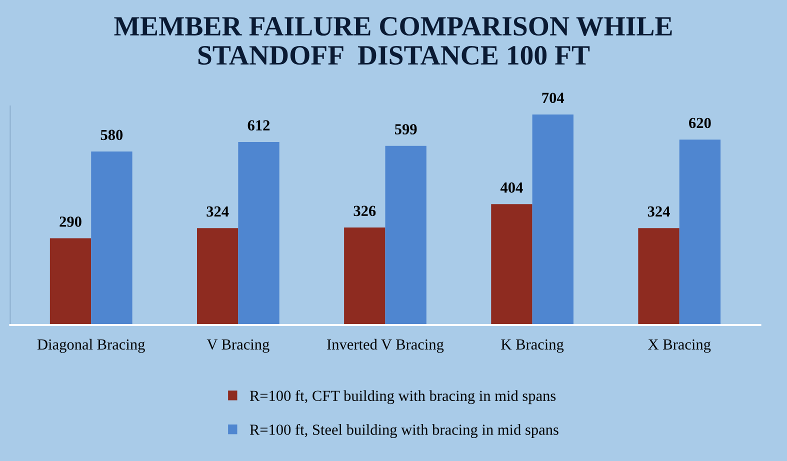 The height and width of the screenshot is (461, 787). I want to click on data-label: 326, so click(365, 211).